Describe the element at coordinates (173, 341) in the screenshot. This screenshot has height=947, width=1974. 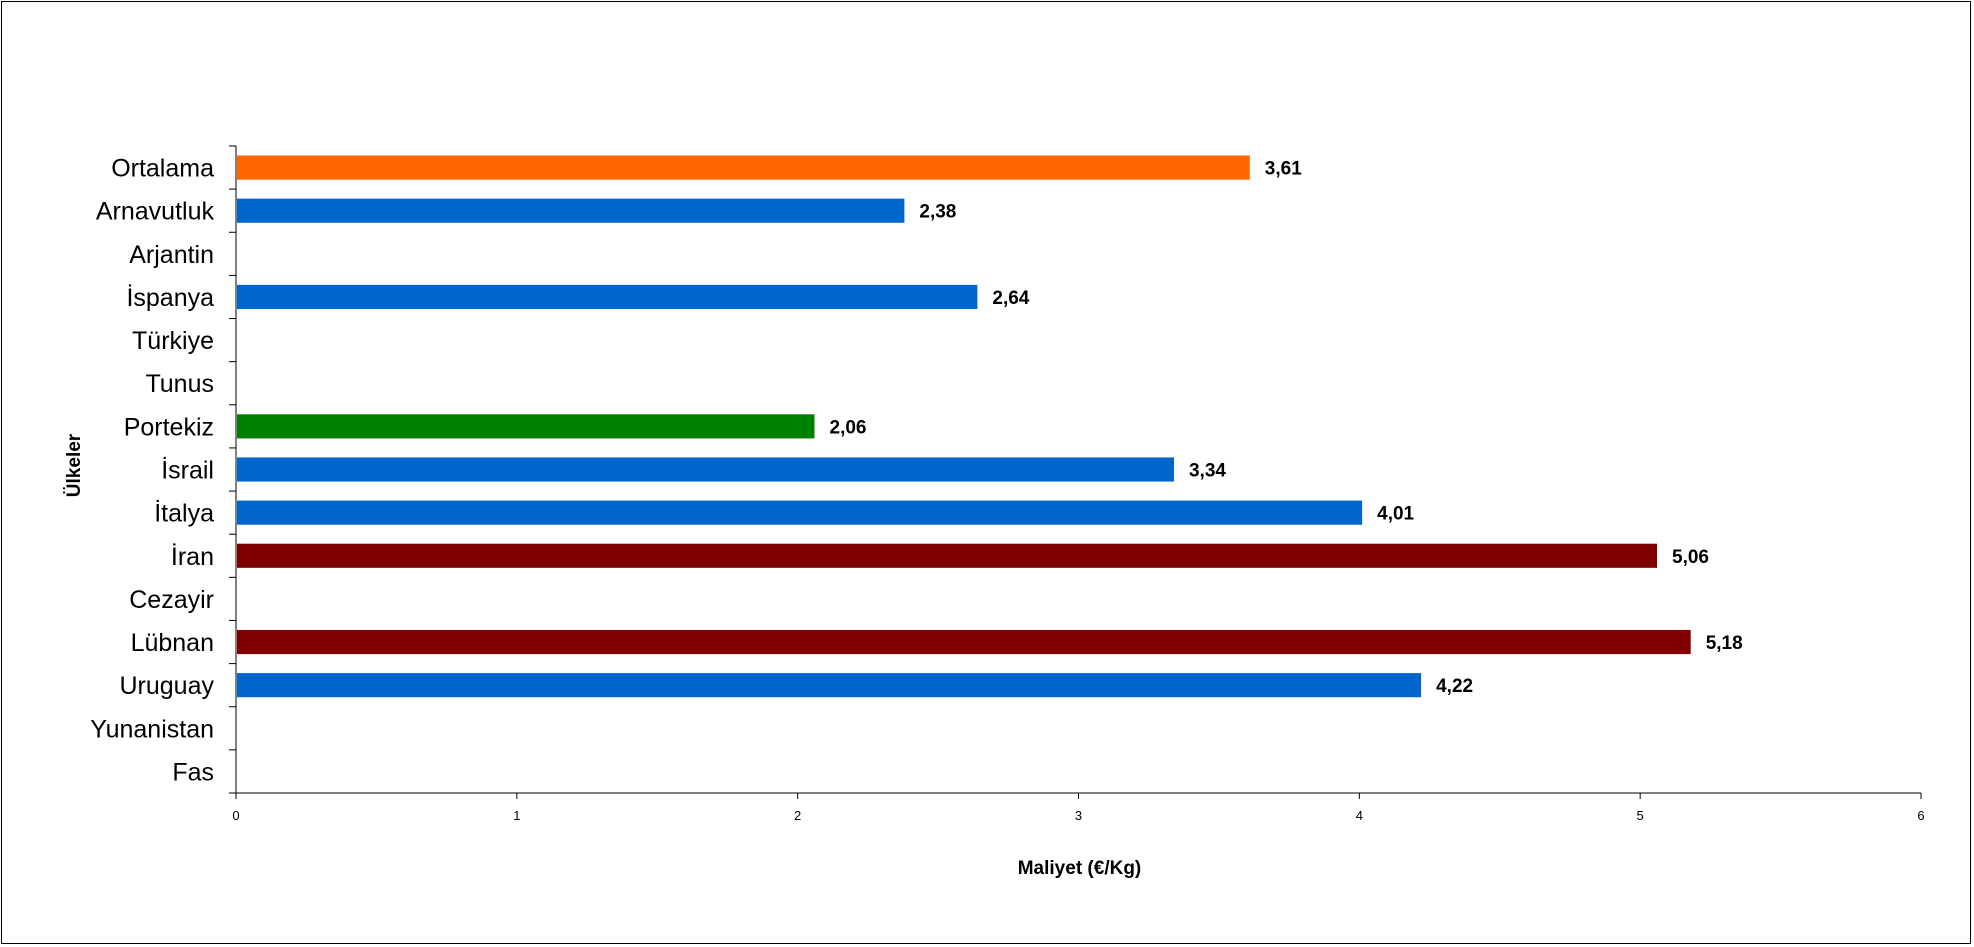
I see `category-label: Türkiye` at that location.